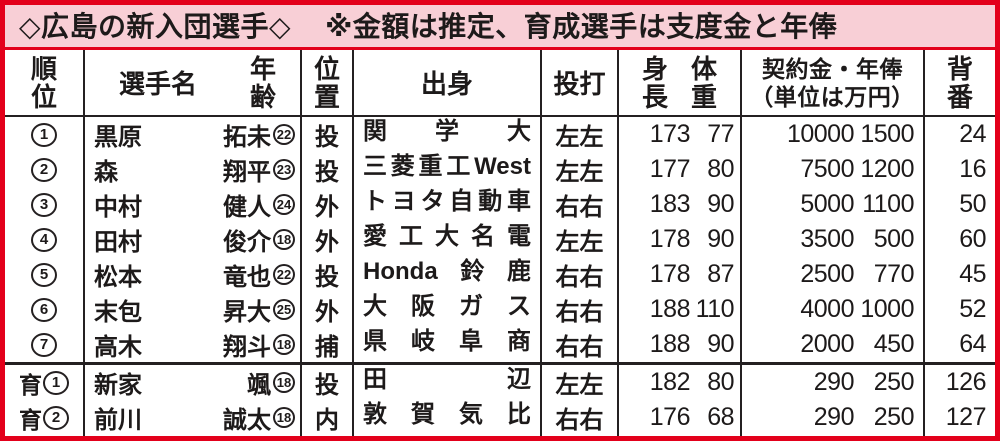 The height and width of the screenshot is (441, 1000). What do you see at coordinates (894, 344) in the screenshot?
I see `salary-value: 450` at bounding box center [894, 344].